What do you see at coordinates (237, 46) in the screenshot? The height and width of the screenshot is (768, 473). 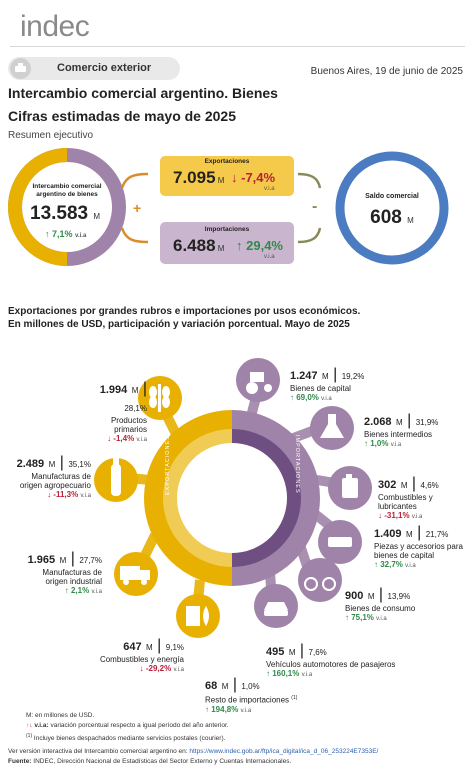 I see `header-divider` at bounding box center [237, 46].